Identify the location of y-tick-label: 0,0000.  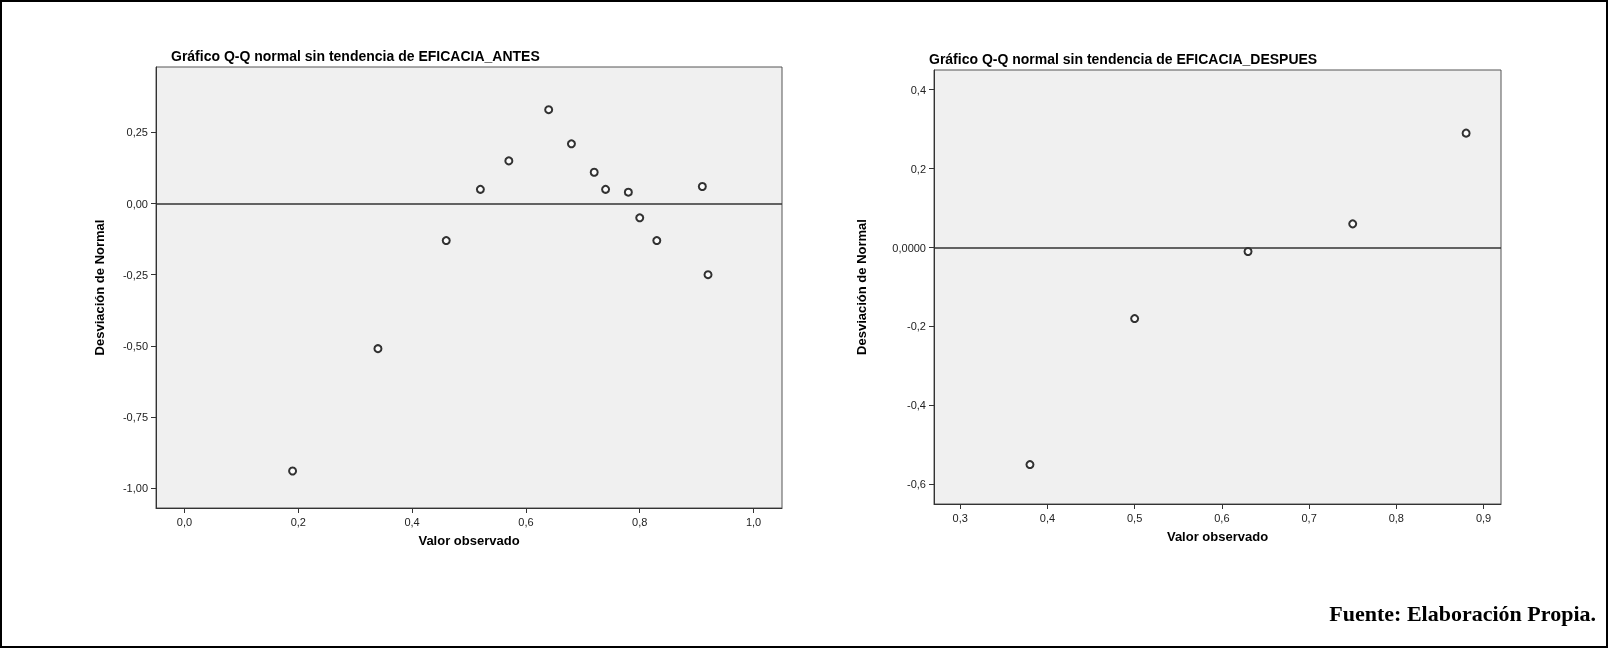
(909, 247).